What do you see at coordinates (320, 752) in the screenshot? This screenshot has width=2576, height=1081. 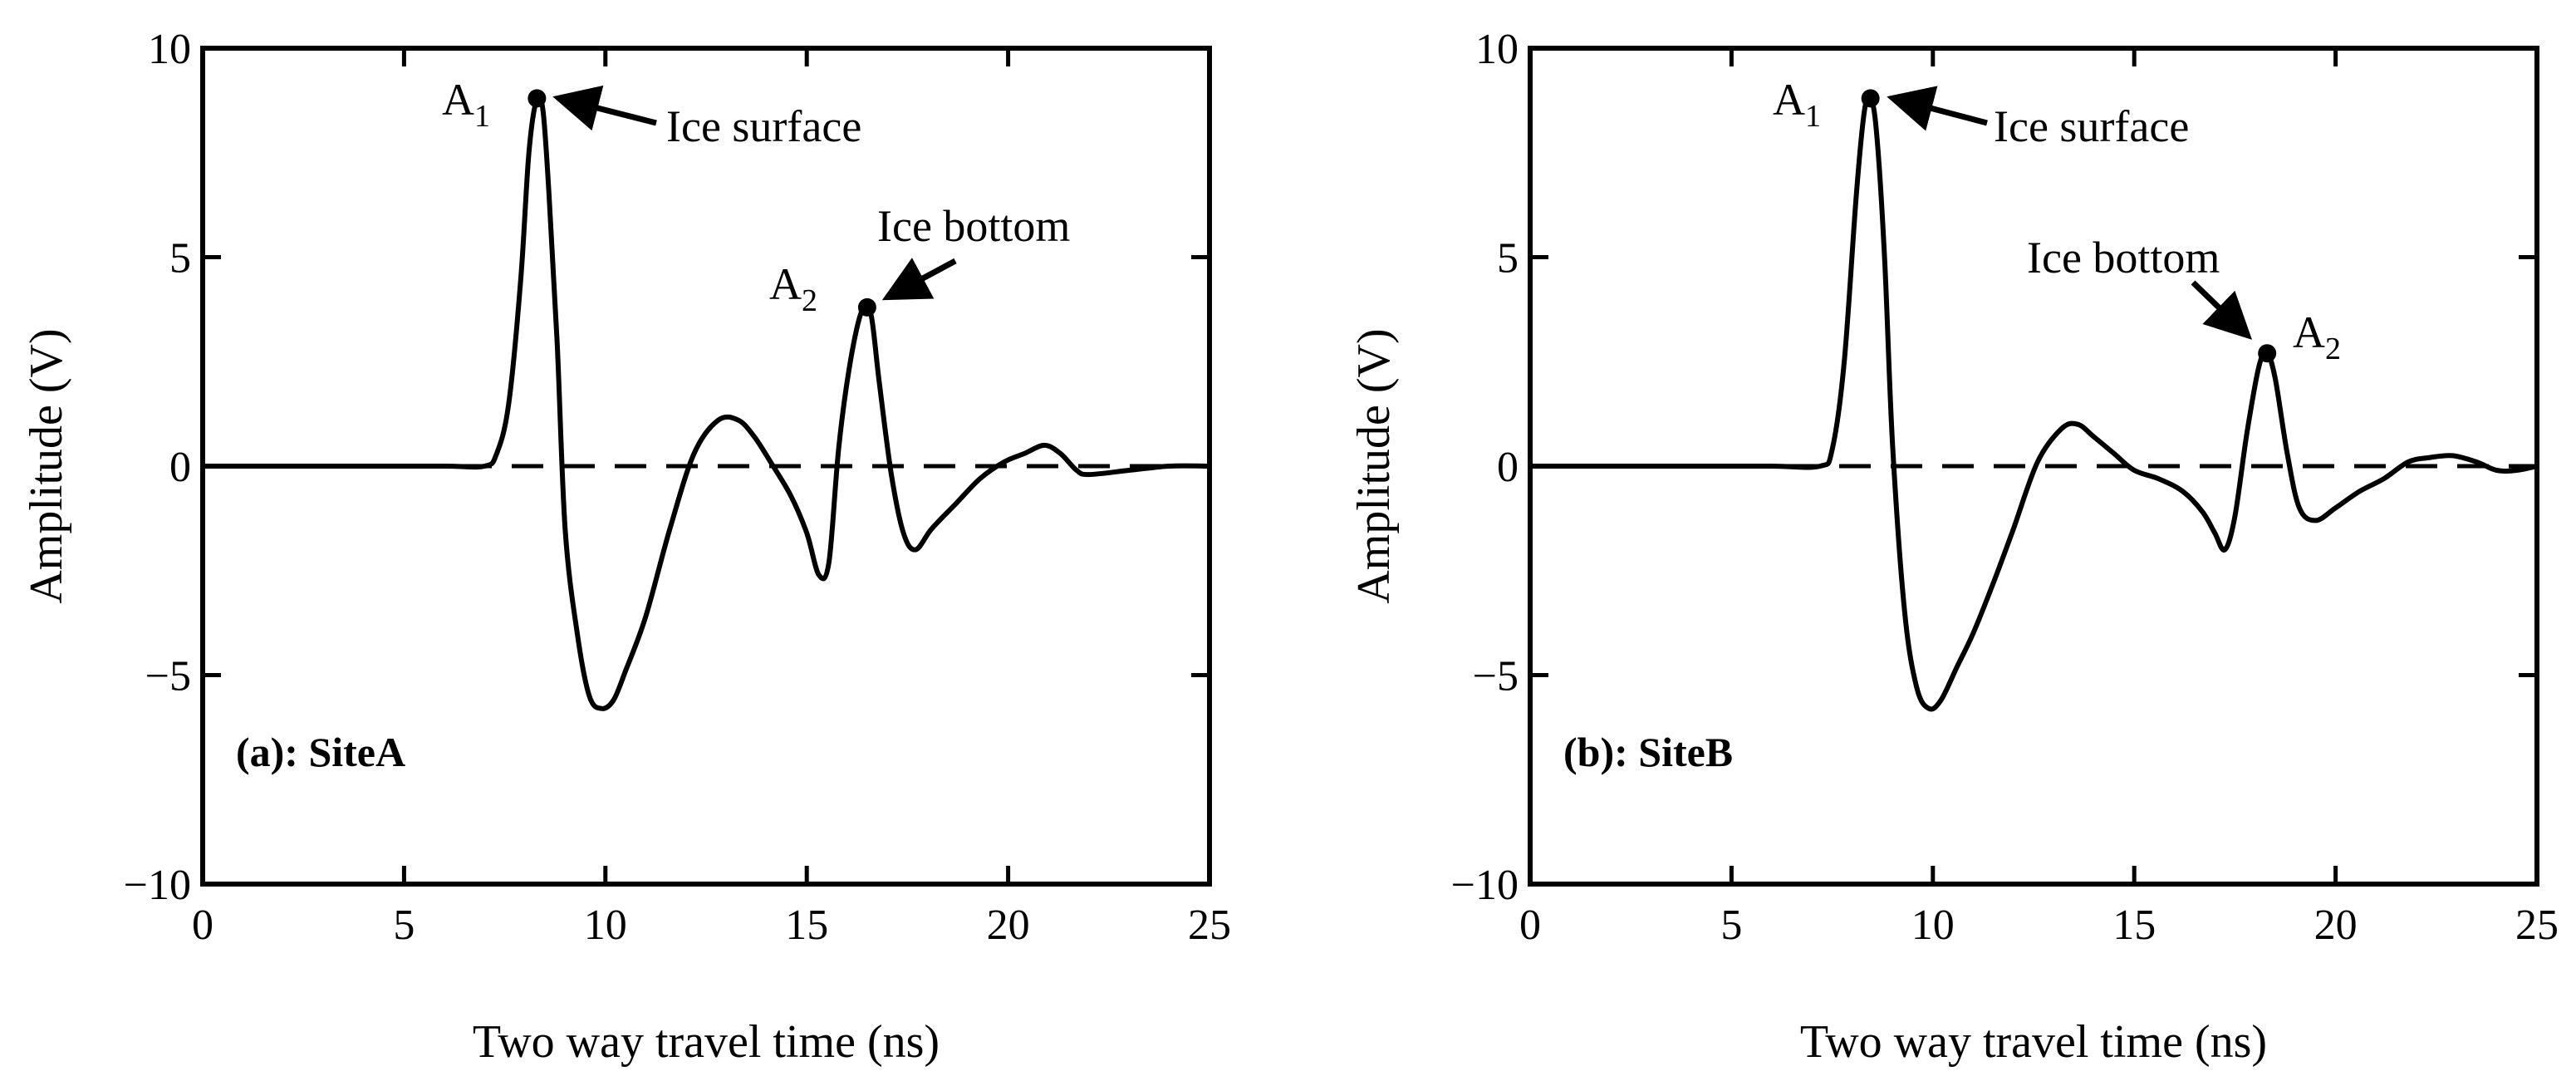 I see `panel-label: (a): SiteA` at bounding box center [320, 752].